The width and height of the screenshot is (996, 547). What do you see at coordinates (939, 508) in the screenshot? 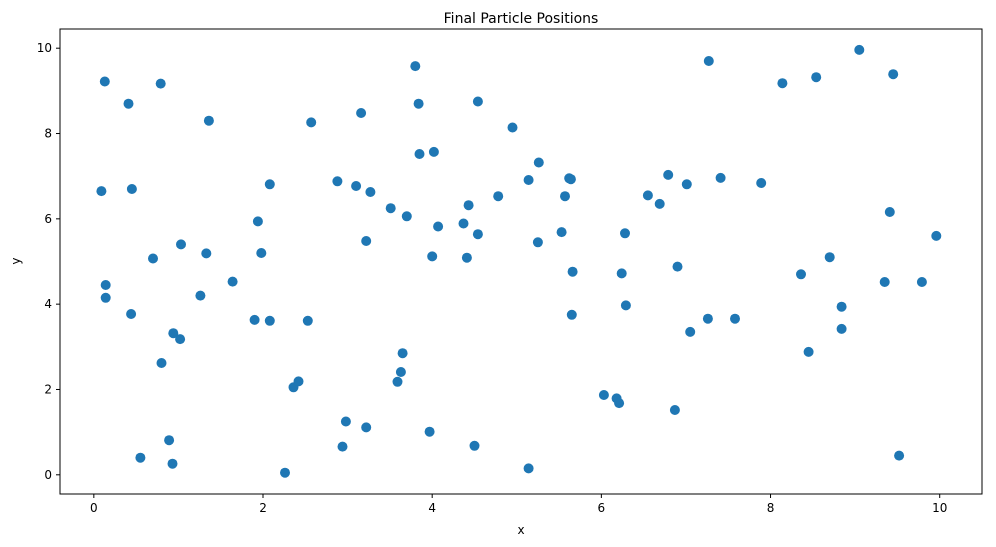
I see `x-tick-label: 10` at bounding box center [939, 508].